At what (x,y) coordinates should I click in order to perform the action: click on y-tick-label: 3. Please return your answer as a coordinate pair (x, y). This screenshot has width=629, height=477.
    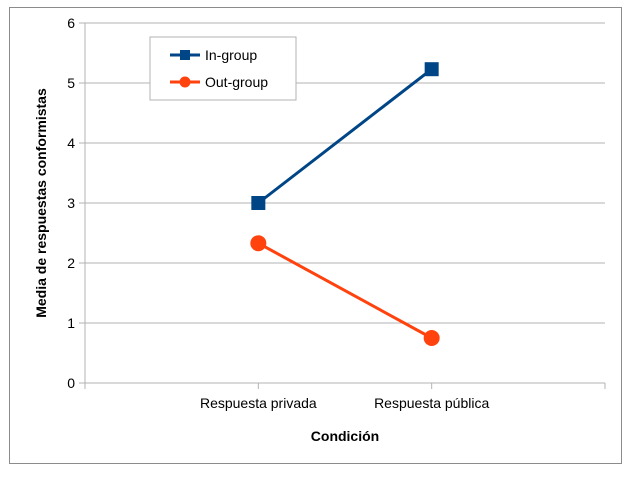
    Looking at the image, I should click on (71, 203).